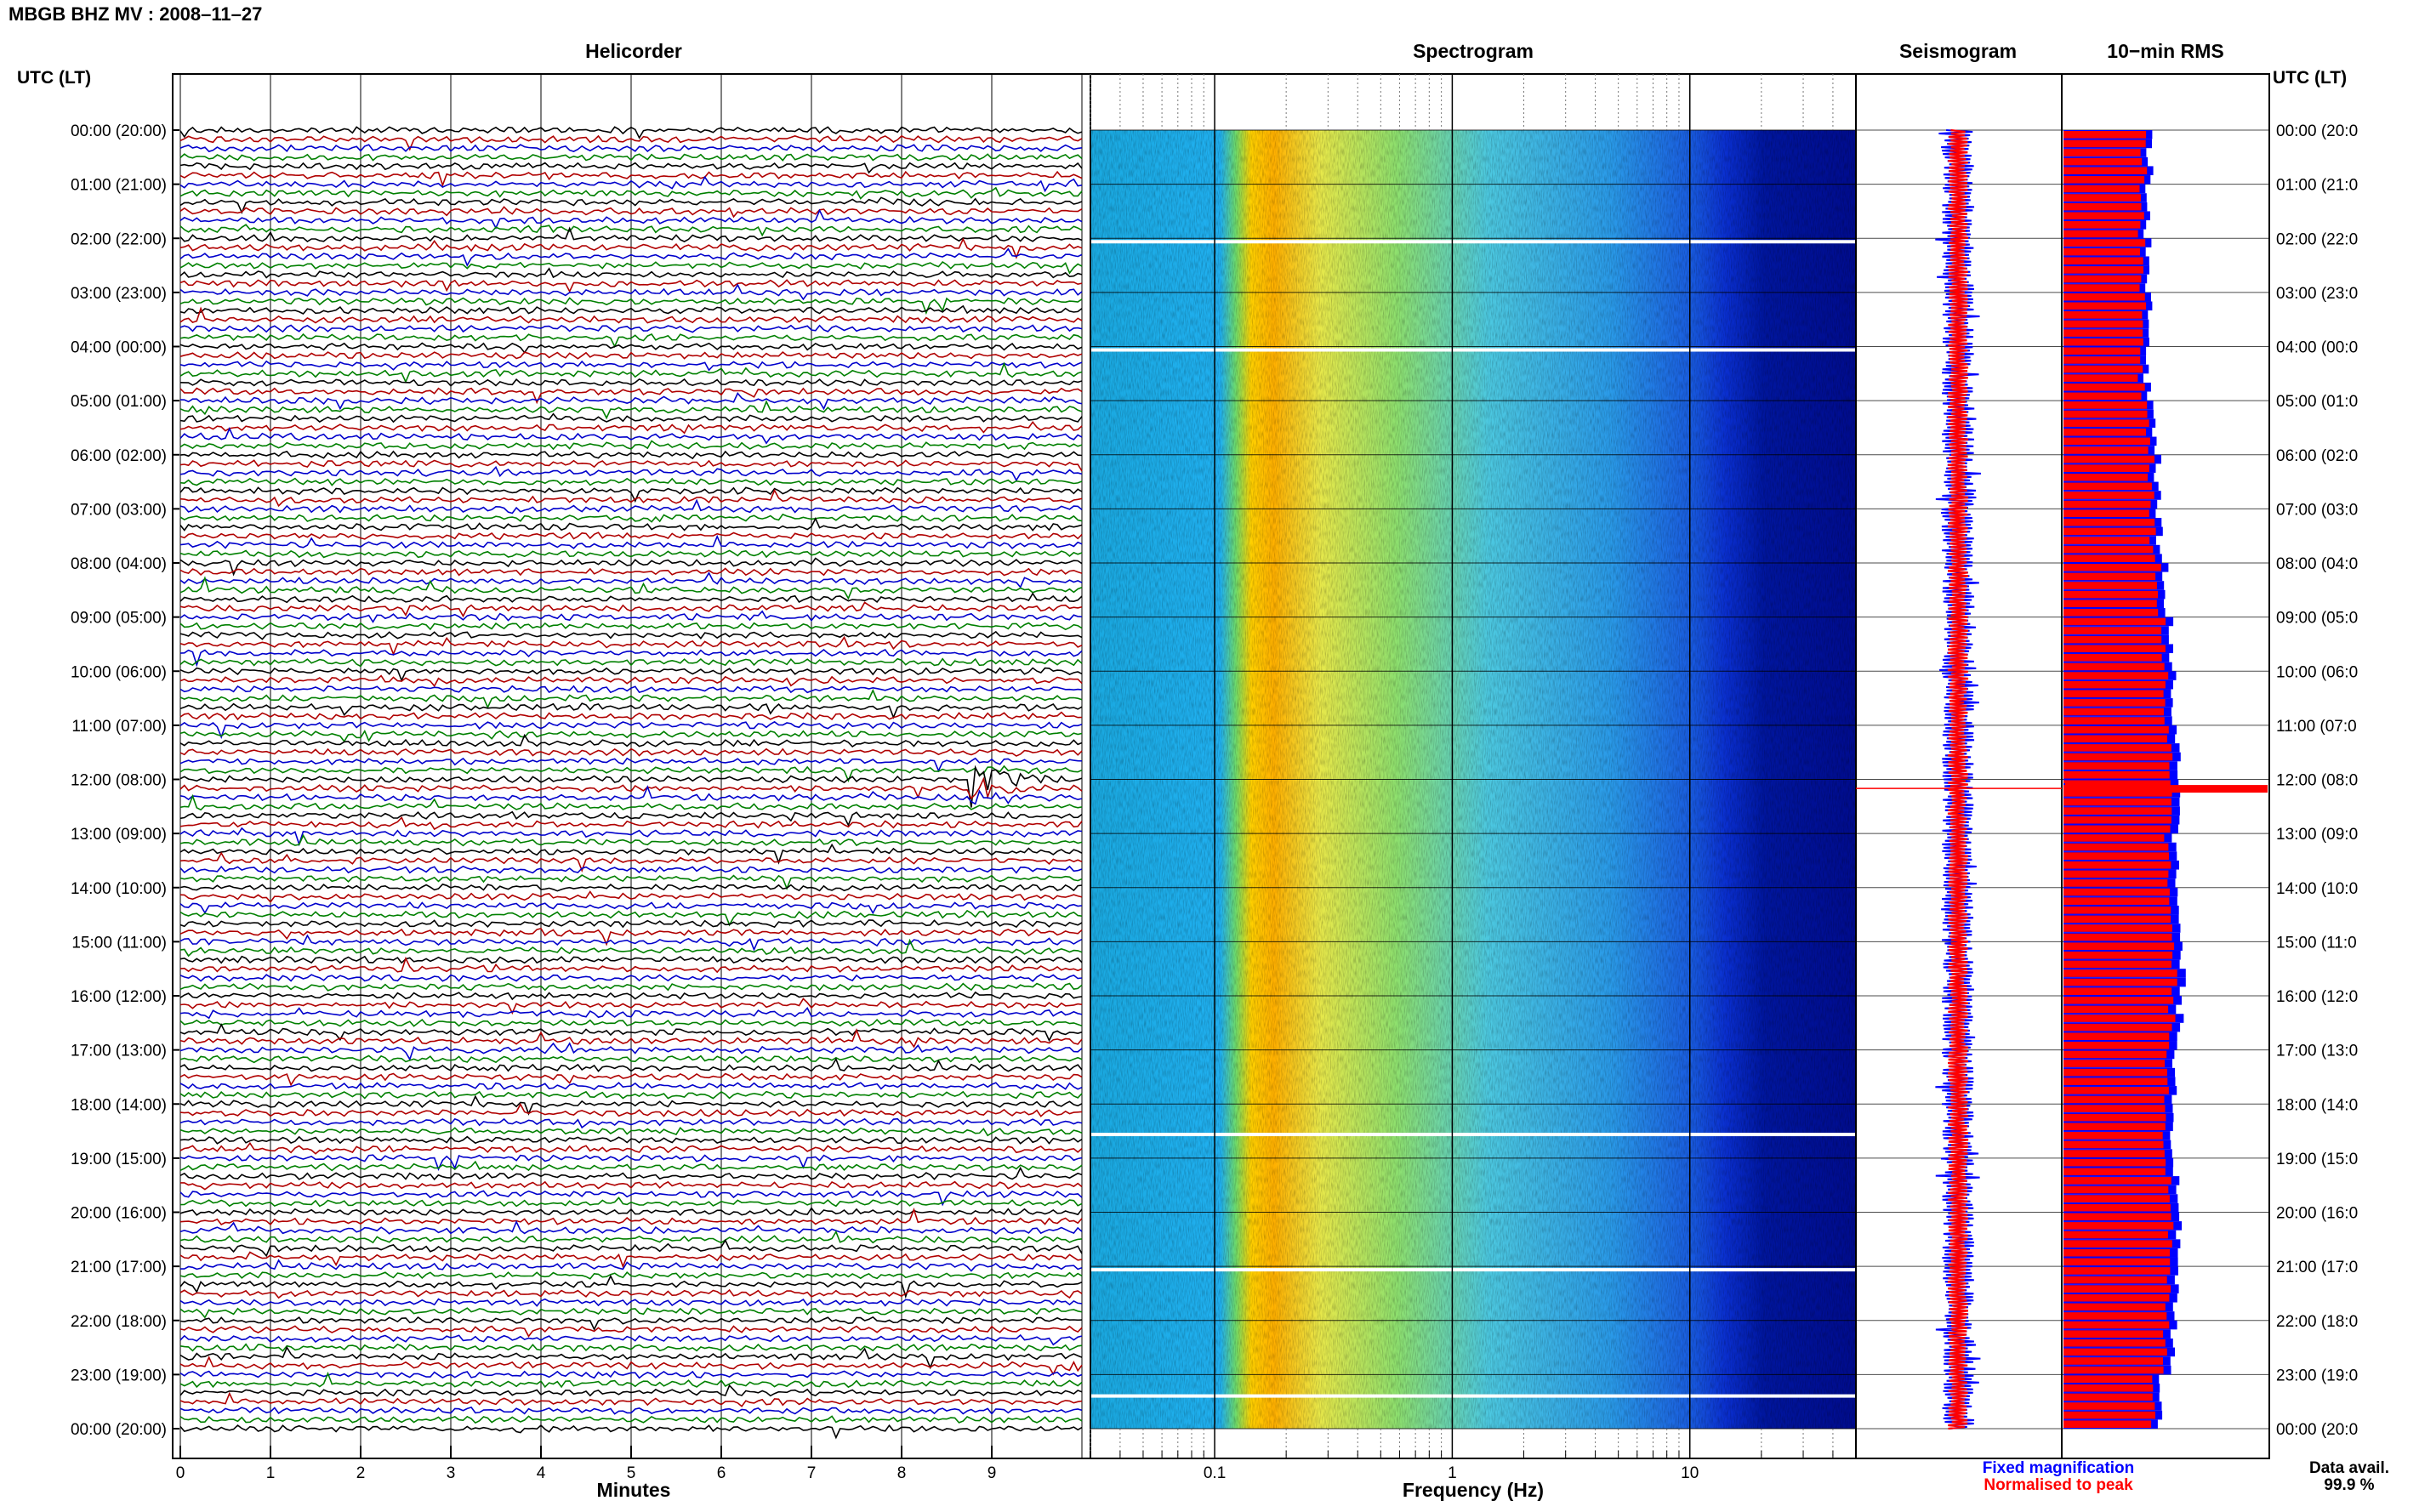  Describe the element at coordinates (2317, 889) in the screenshot. I see `time-label-right: 14:00 (10:0` at that location.